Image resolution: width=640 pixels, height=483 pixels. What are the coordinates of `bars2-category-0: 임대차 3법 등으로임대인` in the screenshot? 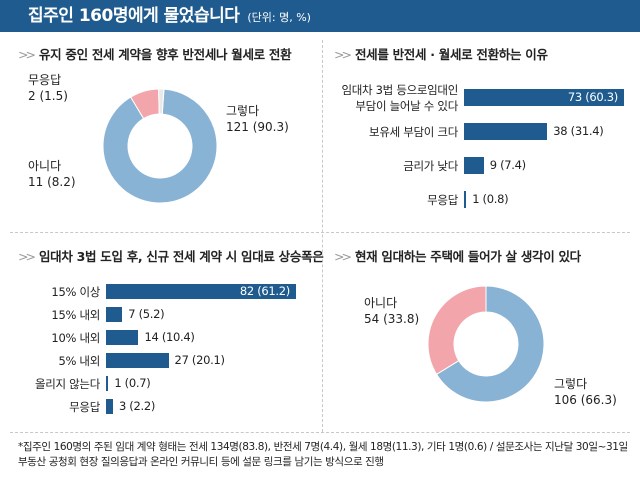 It's located at (399, 89).